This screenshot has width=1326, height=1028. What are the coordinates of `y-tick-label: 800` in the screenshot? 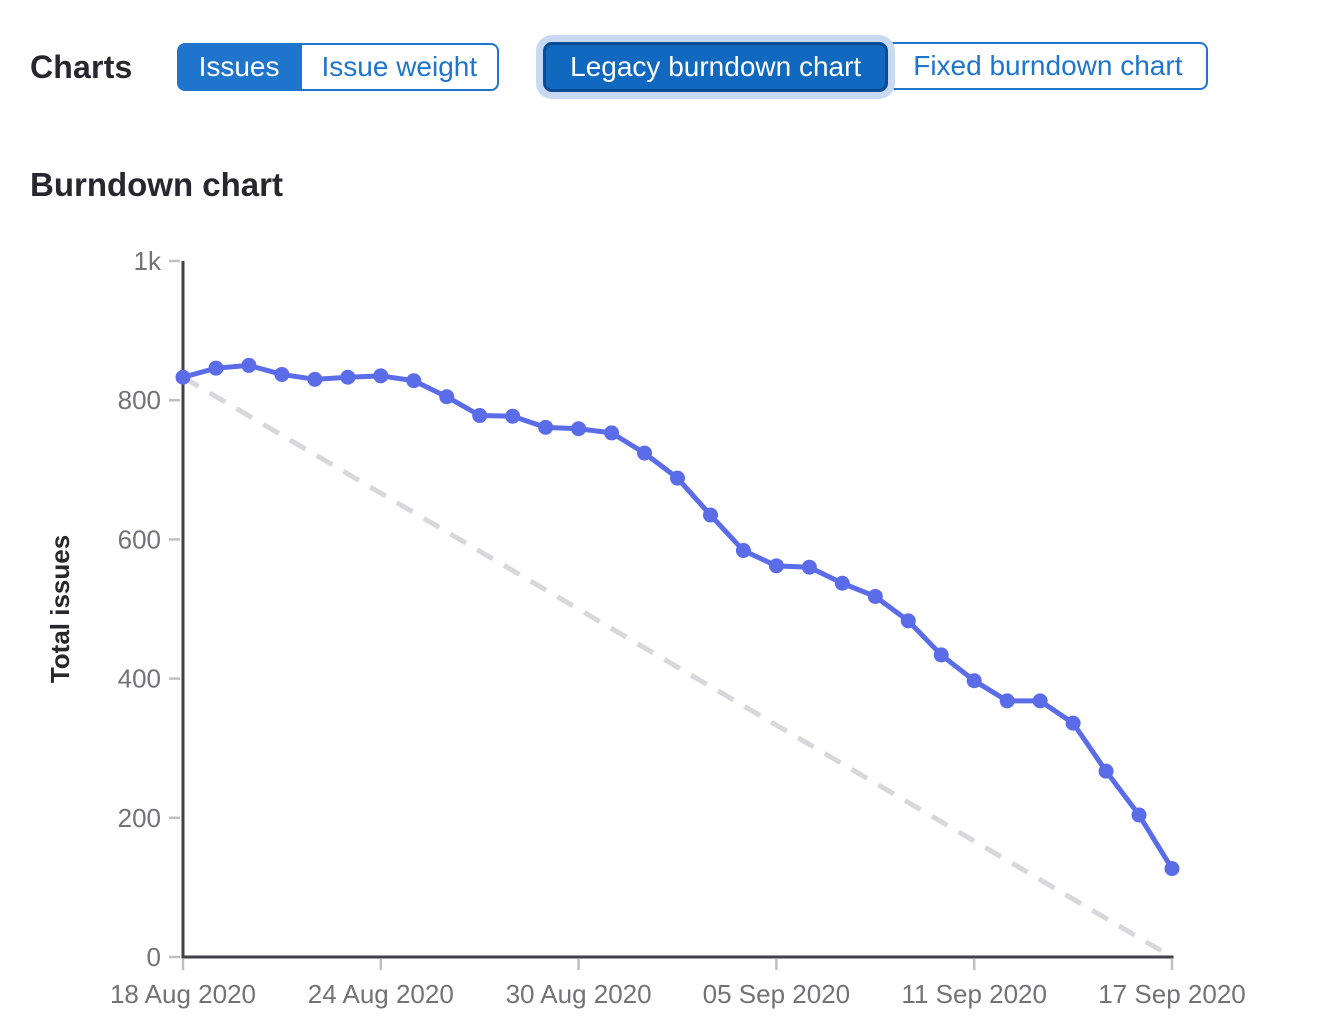 It's located at (139, 400).